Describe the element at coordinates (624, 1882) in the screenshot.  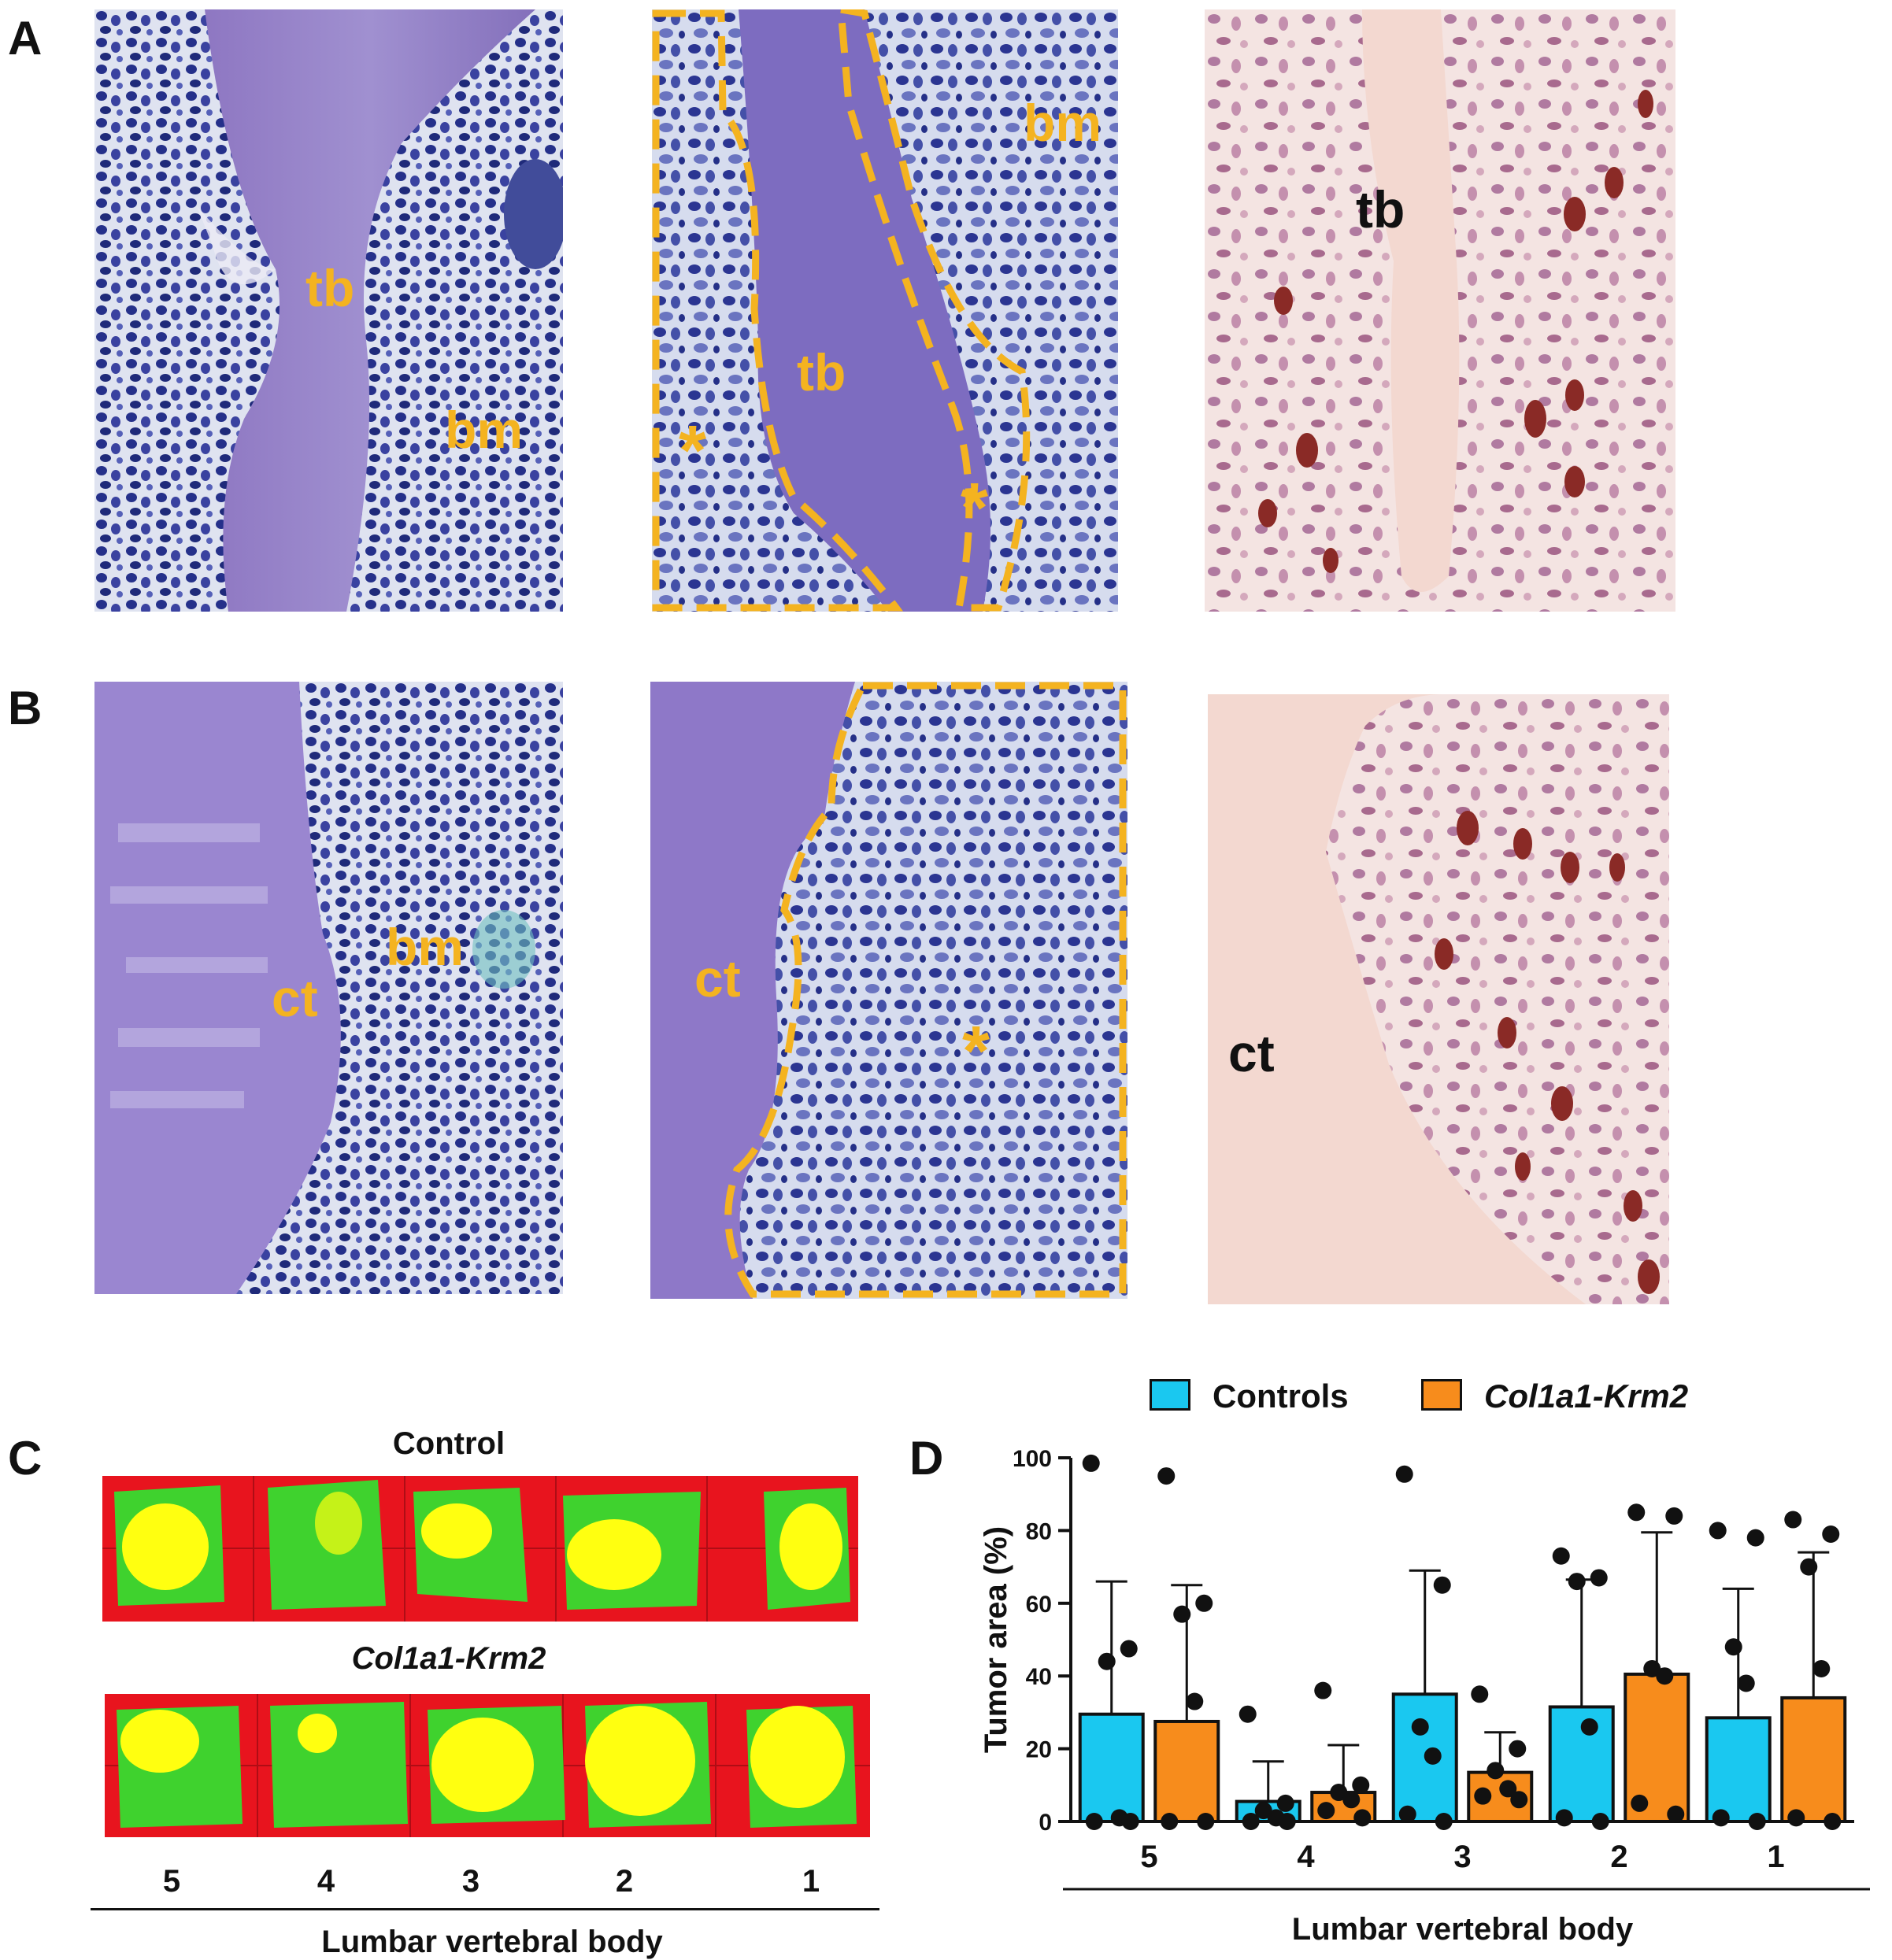
I see `map-xtick: 2` at that location.